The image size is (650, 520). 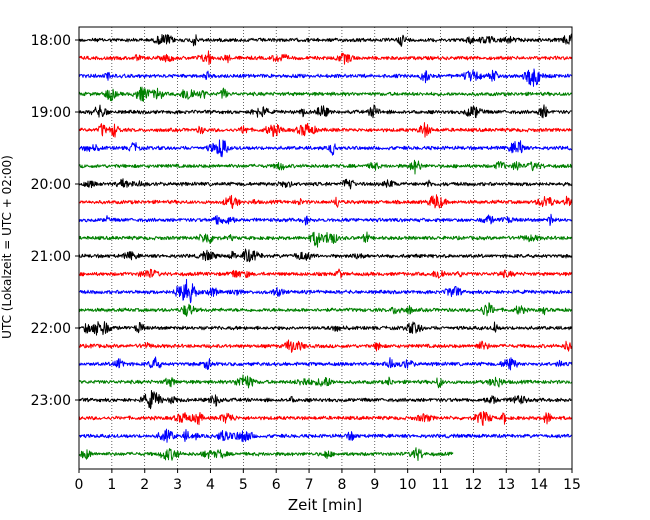 What do you see at coordinates (79, 485) in the screenshot?
I see `x-tick-label: 0` at bounding box center [79, 485].